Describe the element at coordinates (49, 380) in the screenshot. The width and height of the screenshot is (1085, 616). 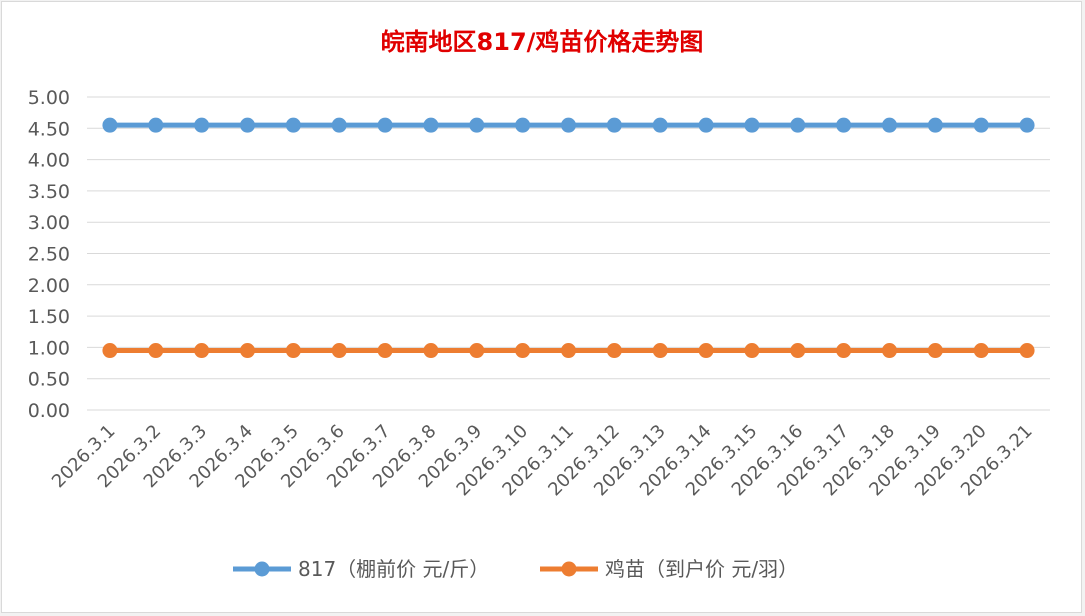
I see `y-tick-label: 0.50` at that location.